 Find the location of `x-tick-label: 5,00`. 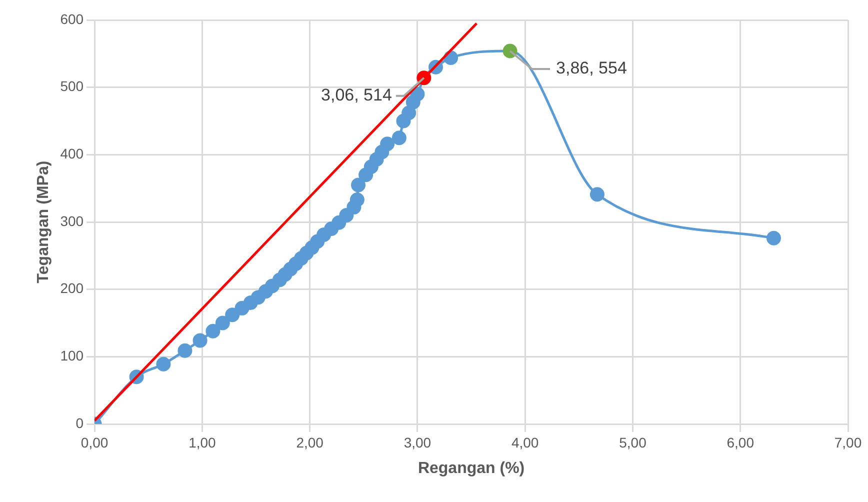

x-tick-label: 5,00 is located at coordinates (633, 442).